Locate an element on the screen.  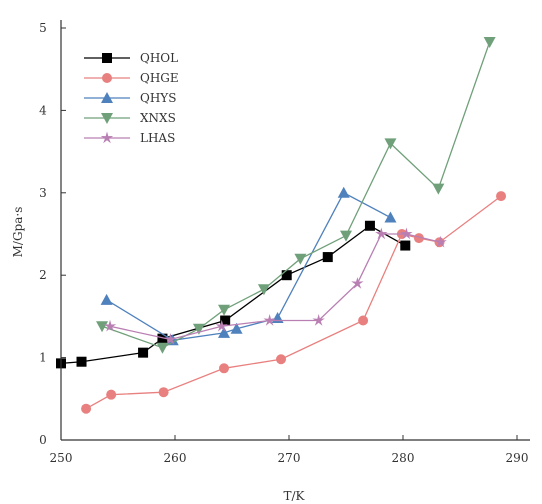
legend-item: XNXS is located at coordinates (130, 118).